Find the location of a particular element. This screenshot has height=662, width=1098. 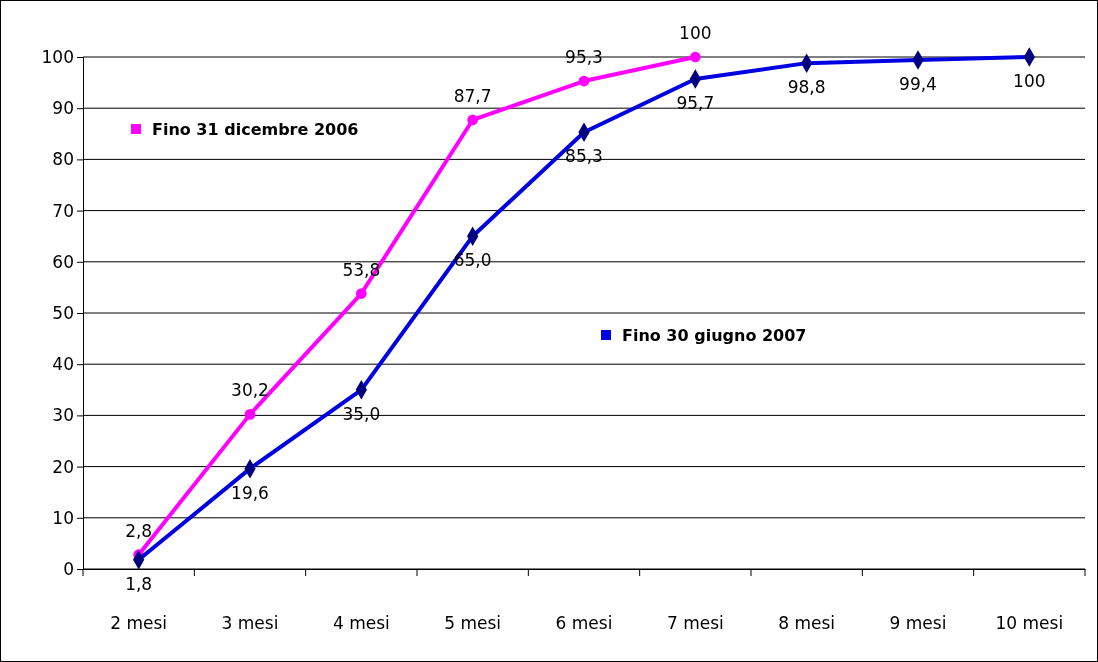

data-label: 1,8 is located at coordinates (139, 583).